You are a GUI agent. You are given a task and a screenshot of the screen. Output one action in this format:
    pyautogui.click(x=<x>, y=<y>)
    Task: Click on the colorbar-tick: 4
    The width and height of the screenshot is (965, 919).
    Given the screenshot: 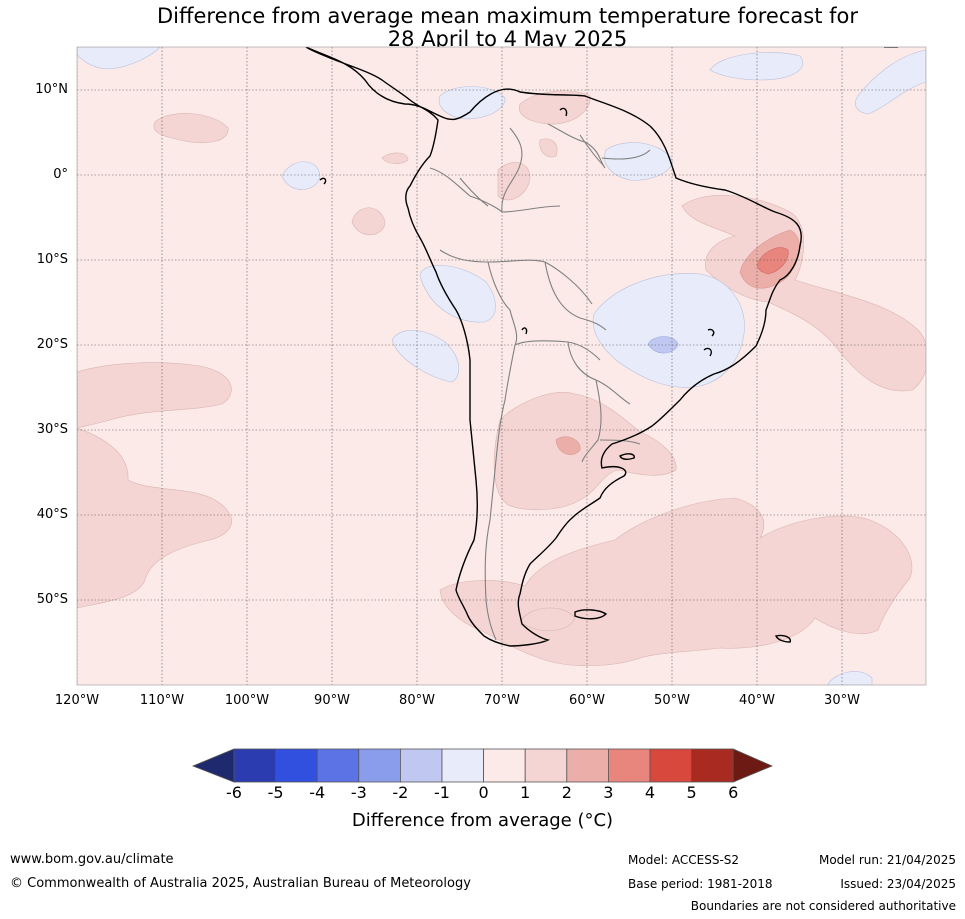 What is the action you would take?
    pyautogui.click(x=650, y=792)
    